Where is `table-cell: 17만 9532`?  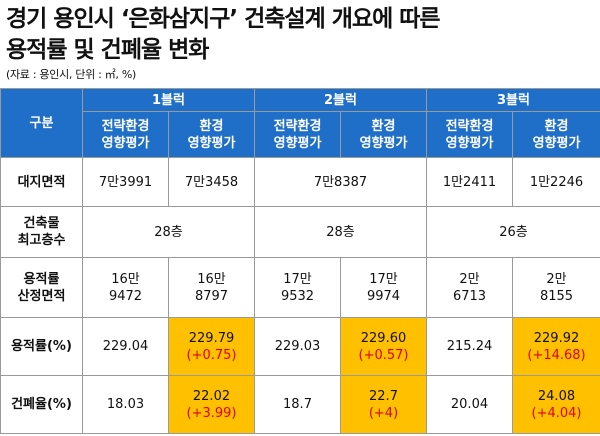
table-cell: 17만 9532 is located at coordinates (297, 287).